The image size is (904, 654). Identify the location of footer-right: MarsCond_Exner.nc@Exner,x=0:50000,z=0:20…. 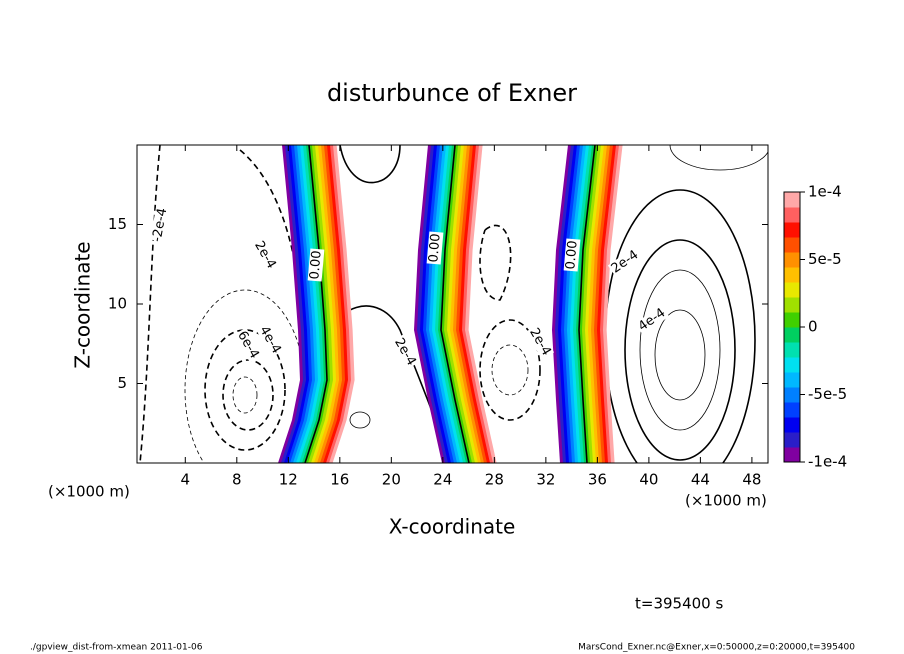
(716, 648).